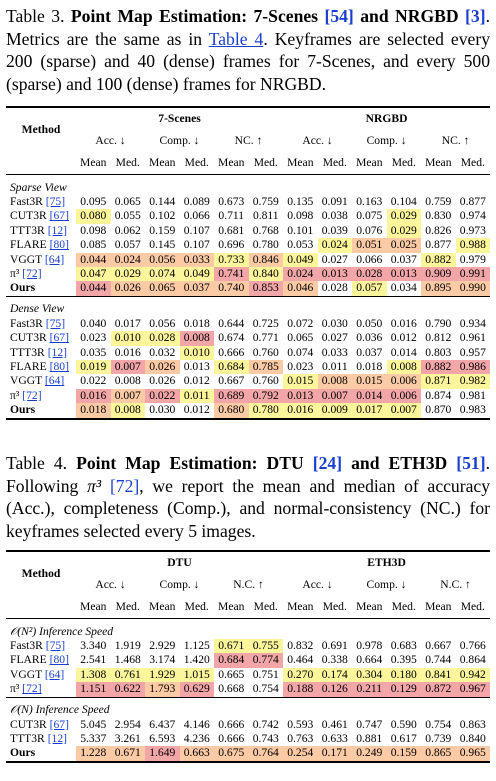 This screenshot has height=781, width=496. I want to click on table3-ref-7scenes: [54], so click(339, 16).